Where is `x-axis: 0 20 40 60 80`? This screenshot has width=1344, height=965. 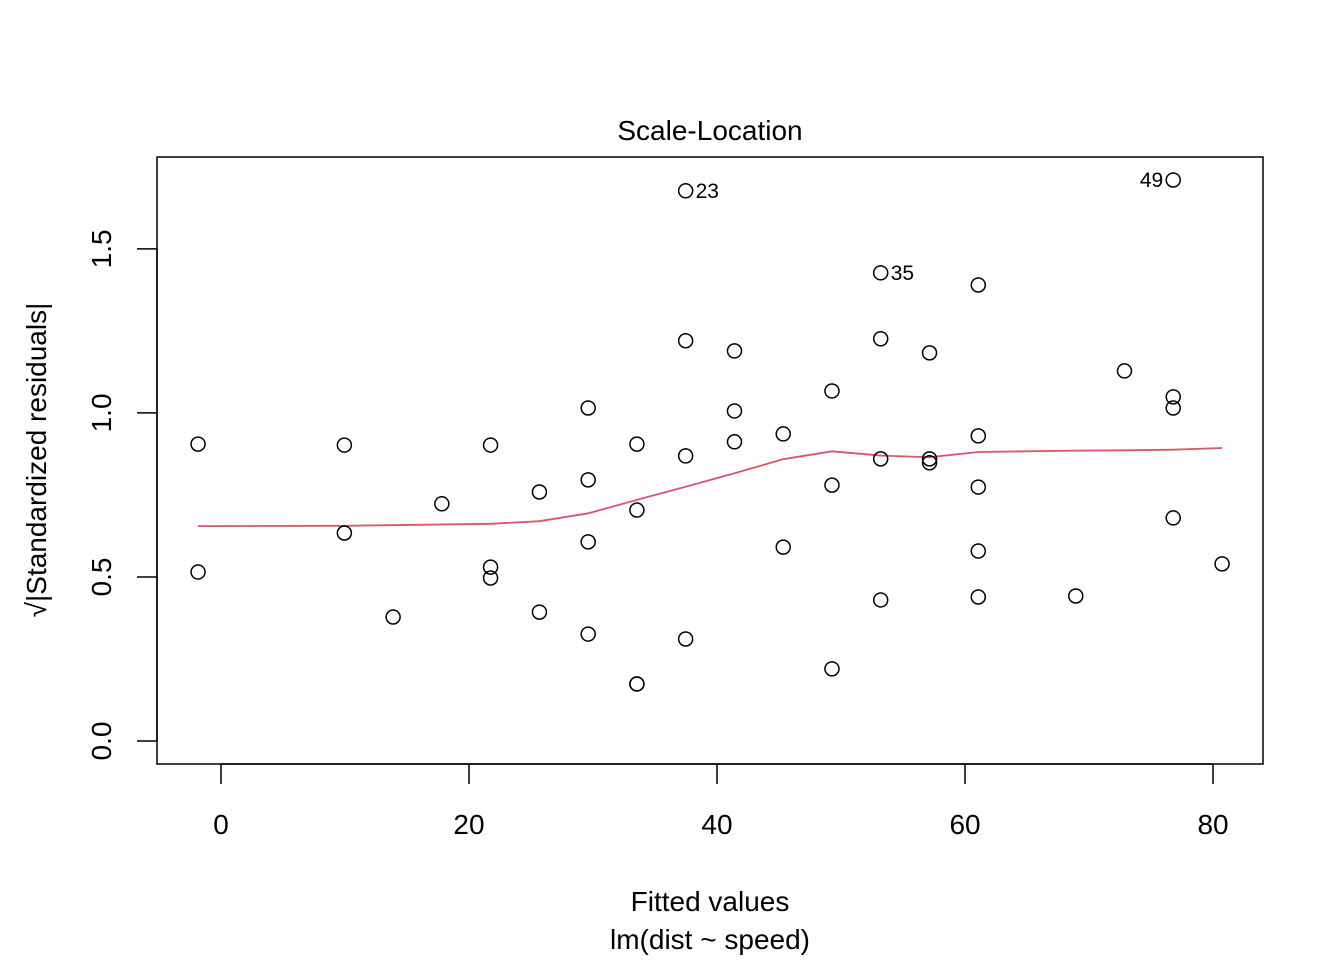
x-axis: 0 20 40 60 80 is located at coordinates (721, 801).